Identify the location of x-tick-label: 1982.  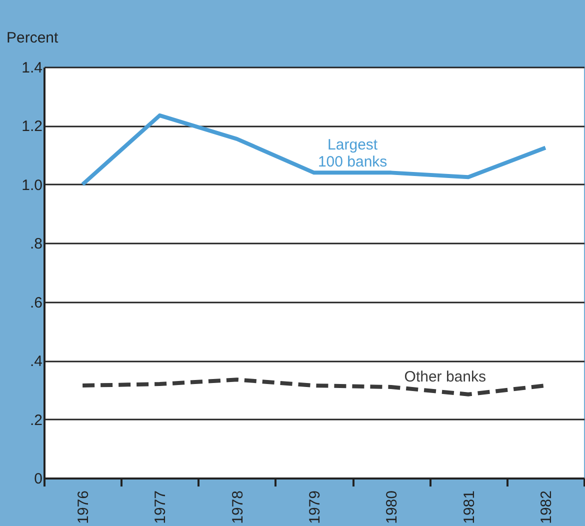
(546, 507).